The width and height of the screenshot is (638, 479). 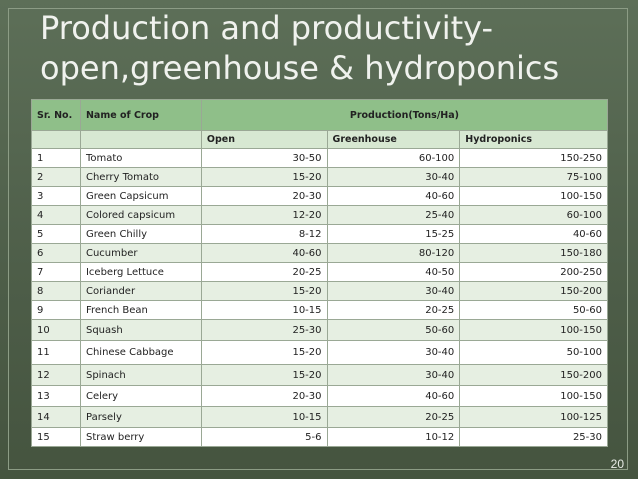 I want to click on cell-sr-no: 1, so click(x=56, y=158).